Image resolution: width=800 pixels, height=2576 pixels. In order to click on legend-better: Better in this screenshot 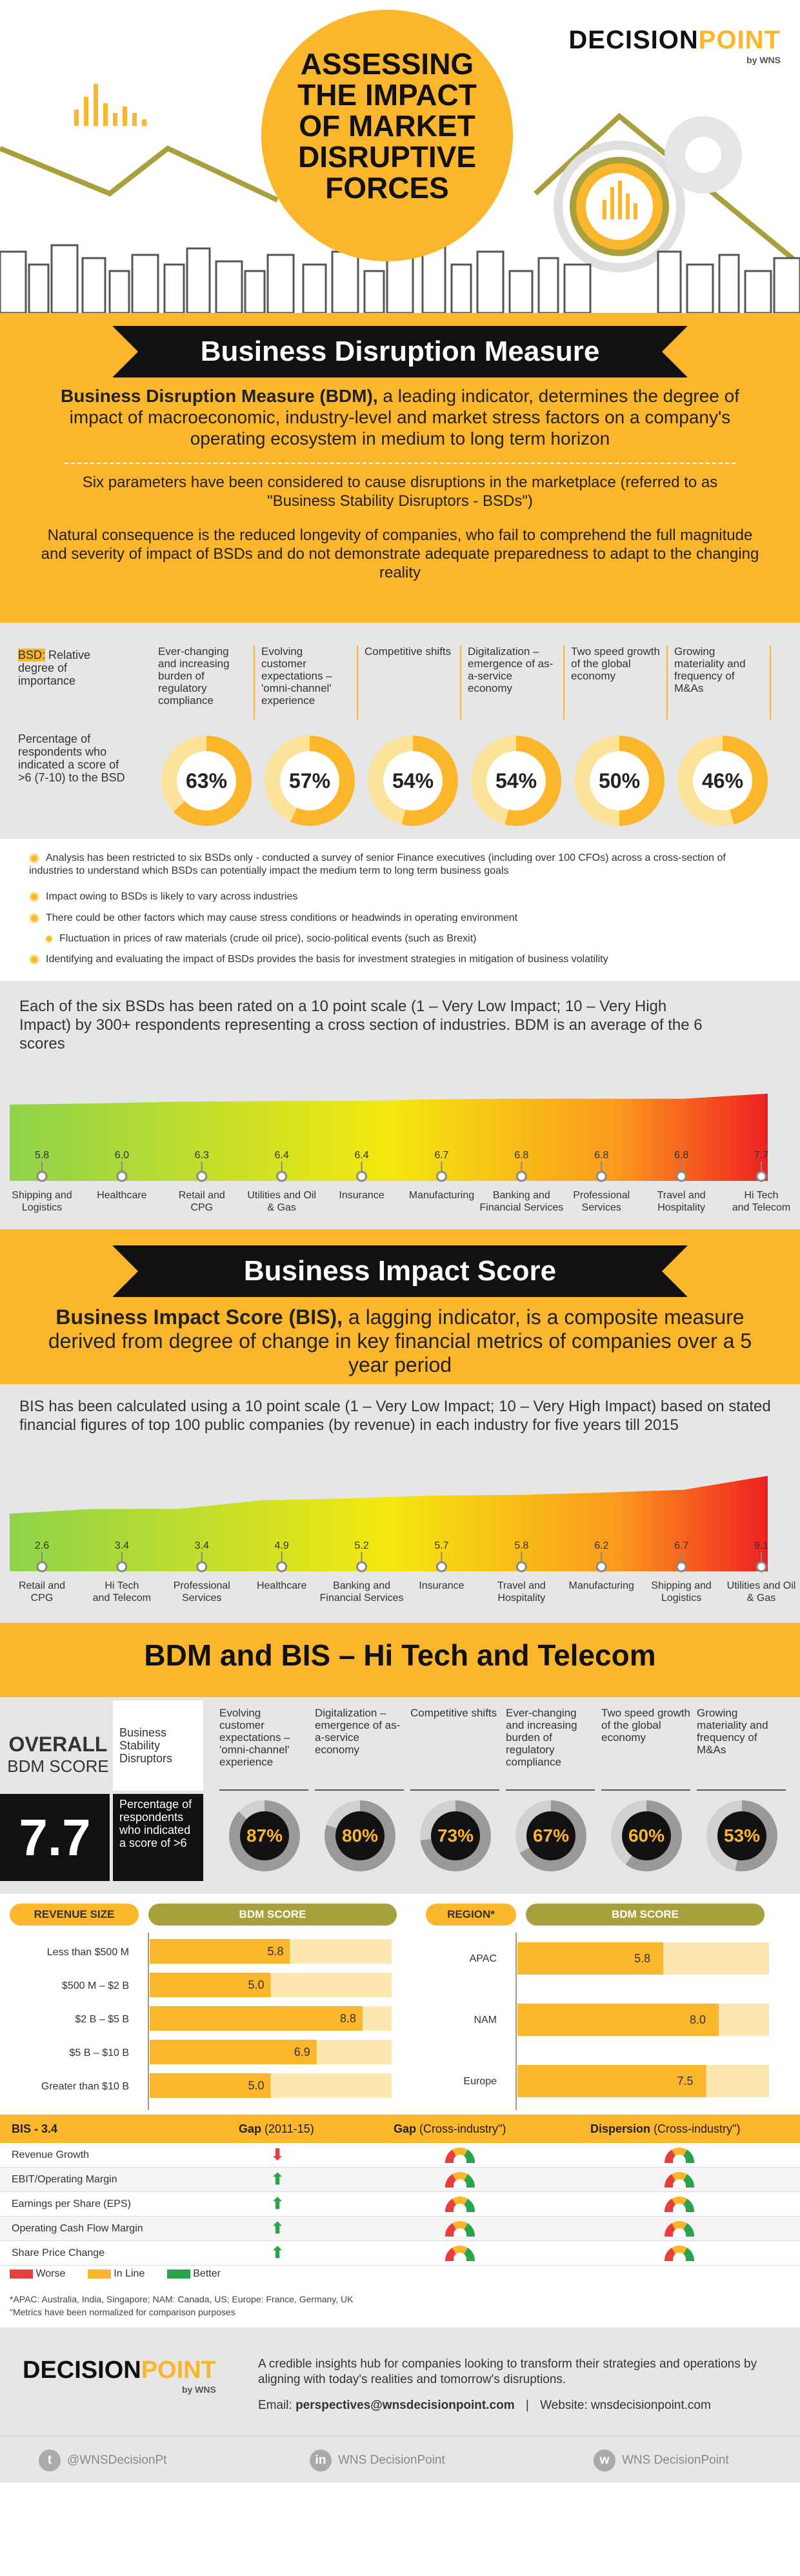, I will do `click(207, 2273)`.